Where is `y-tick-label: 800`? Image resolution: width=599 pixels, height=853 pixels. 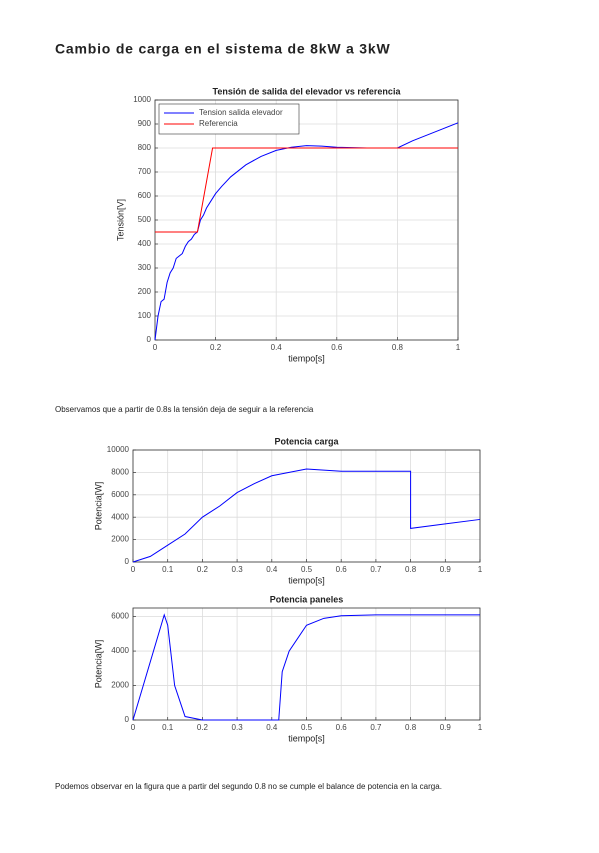 y-tick-label: 800 is located at coordinates (145, 147).